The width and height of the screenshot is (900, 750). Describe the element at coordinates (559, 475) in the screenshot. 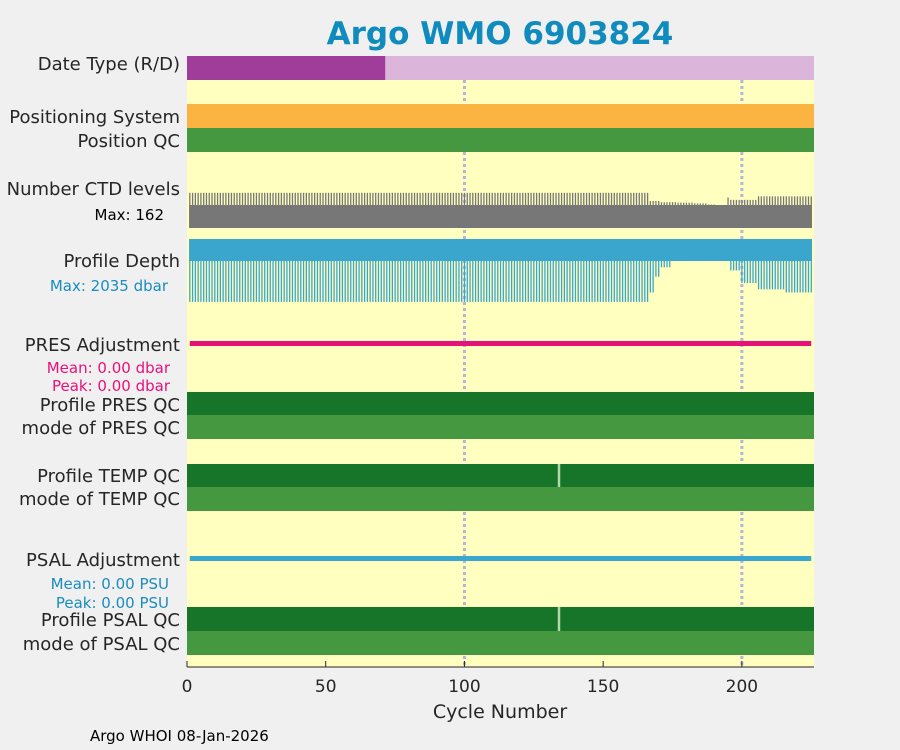

I see `profile-temp-qc-gap` at that location.